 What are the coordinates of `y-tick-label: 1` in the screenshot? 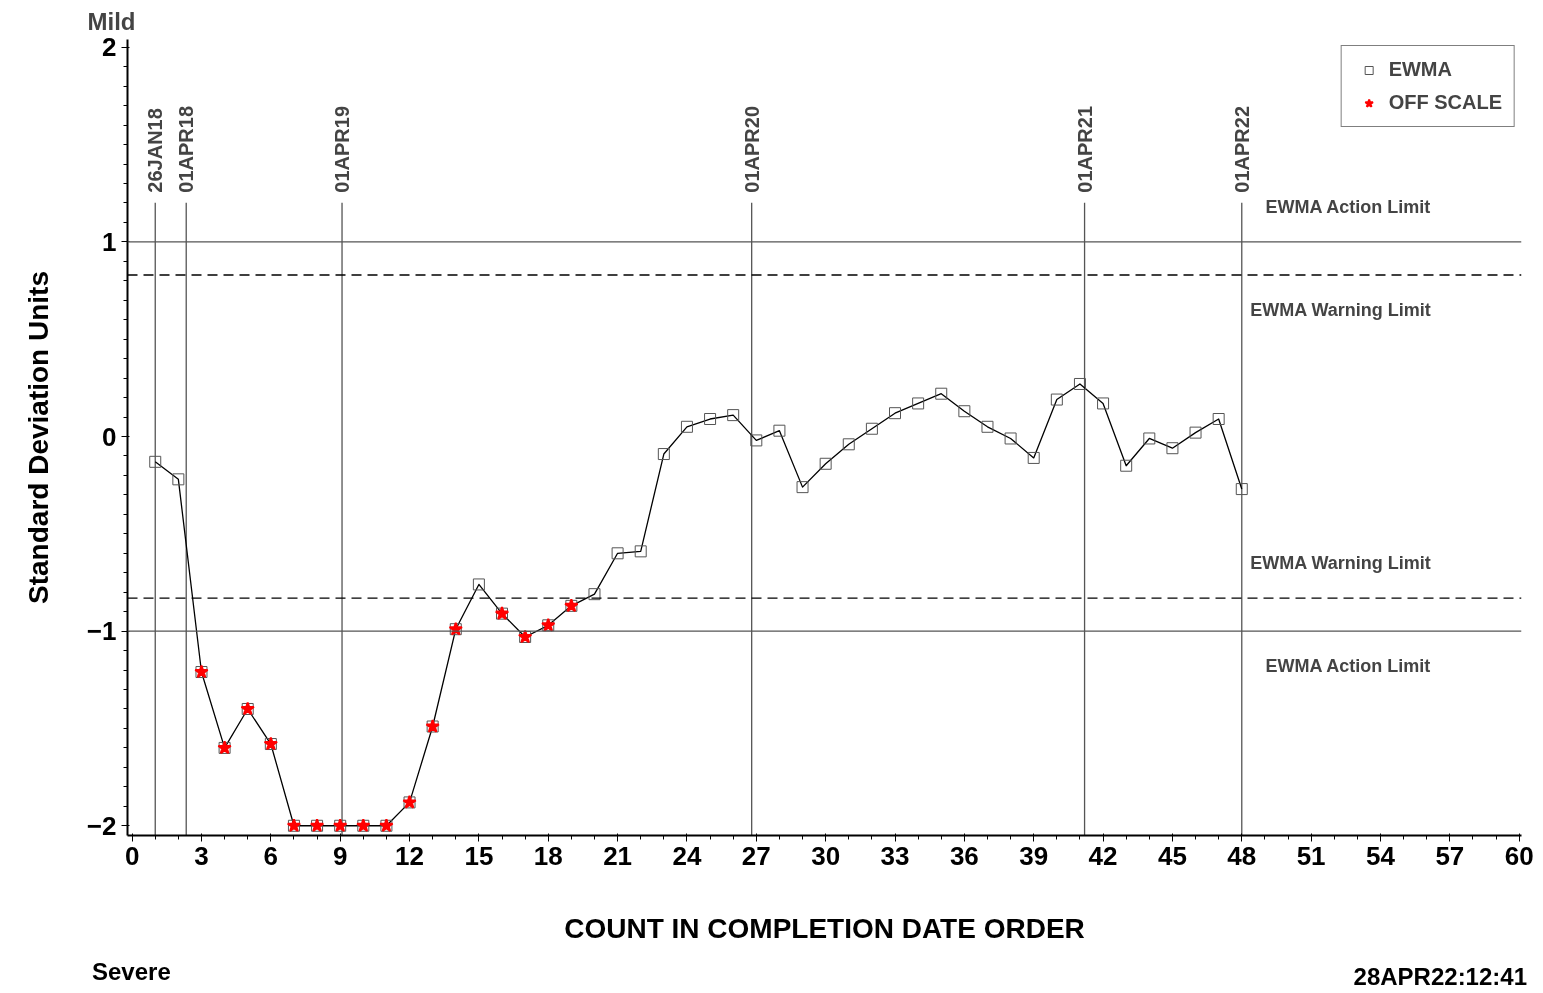 It's located at (109, 241).